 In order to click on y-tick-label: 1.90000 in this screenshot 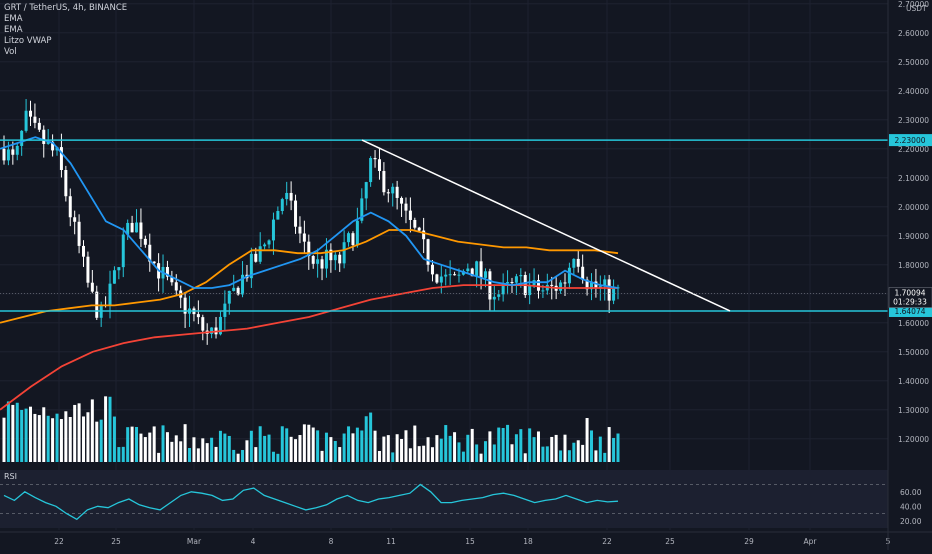, I will do `click(913, 236)`.